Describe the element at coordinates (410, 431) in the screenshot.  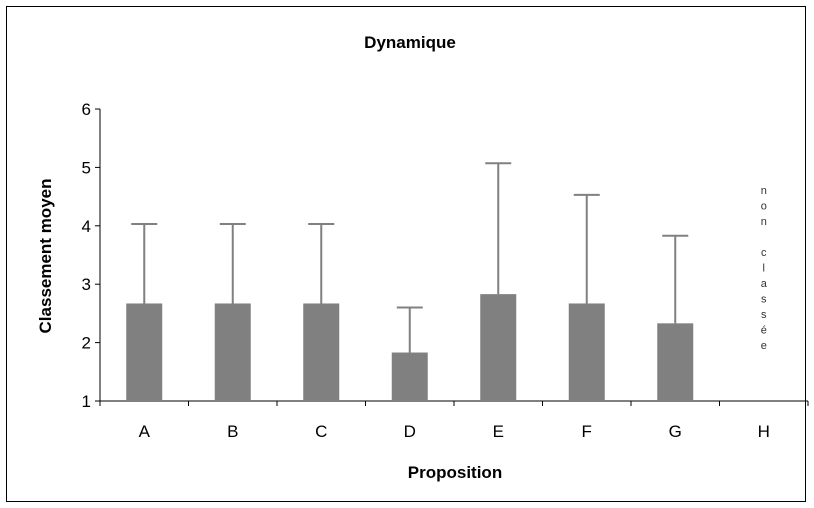
I see `x-tick-label: D` at that location.